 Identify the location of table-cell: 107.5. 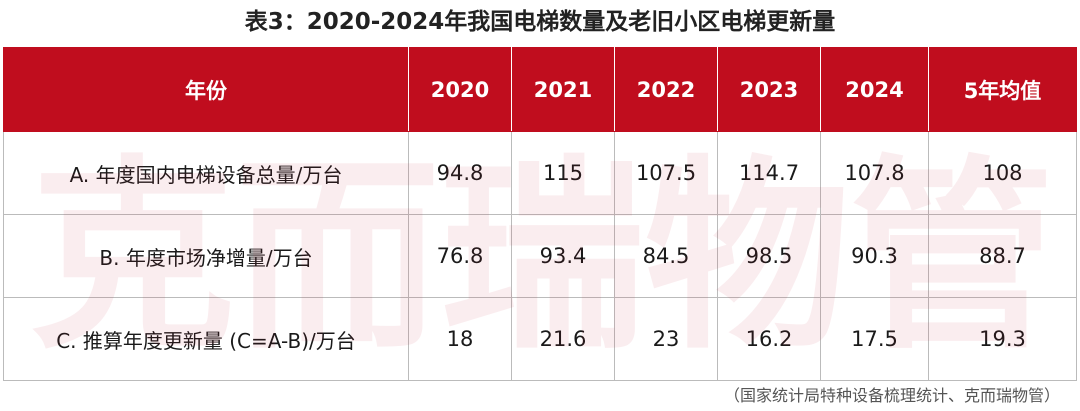
(666, 173).